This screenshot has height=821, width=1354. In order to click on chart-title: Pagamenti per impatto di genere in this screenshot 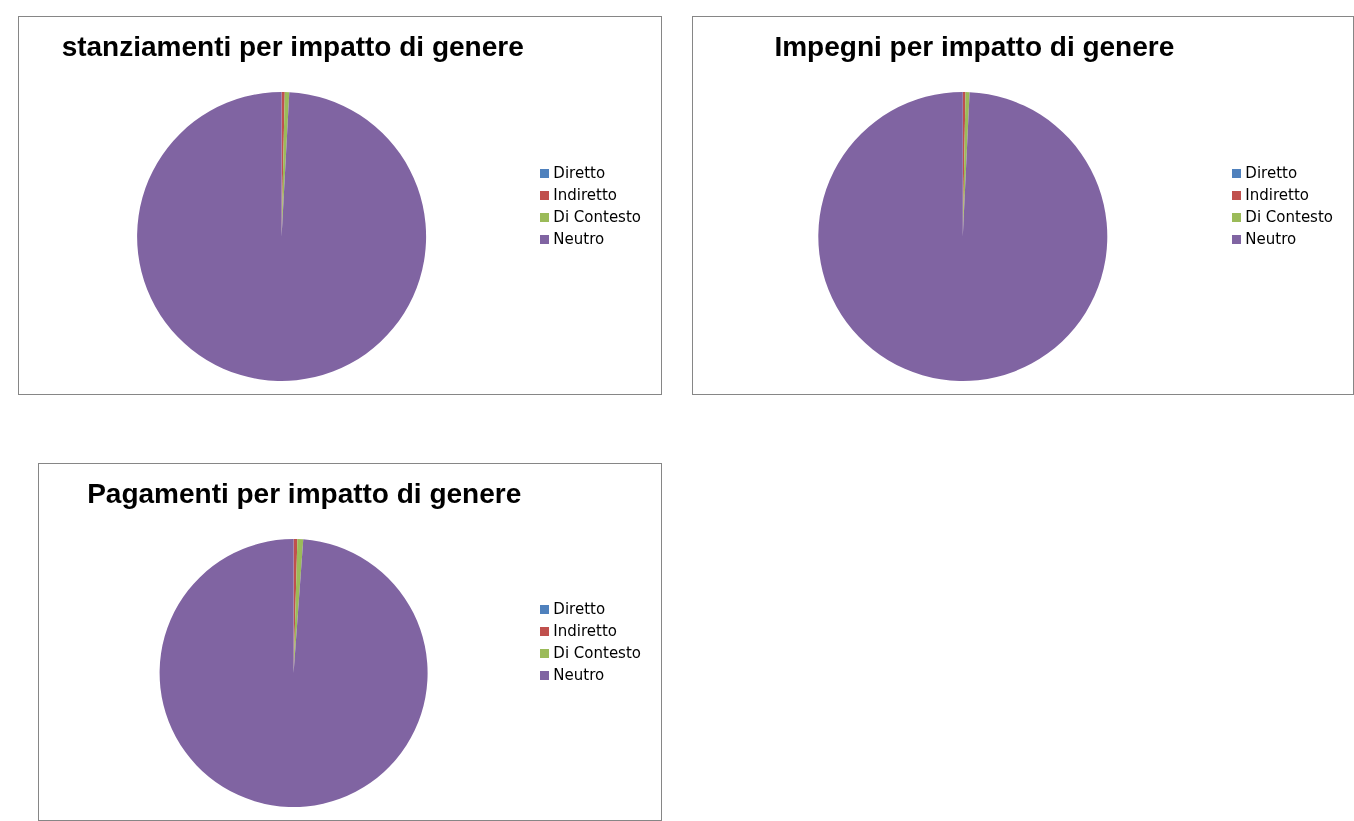, I will do `click(304, 494)`.